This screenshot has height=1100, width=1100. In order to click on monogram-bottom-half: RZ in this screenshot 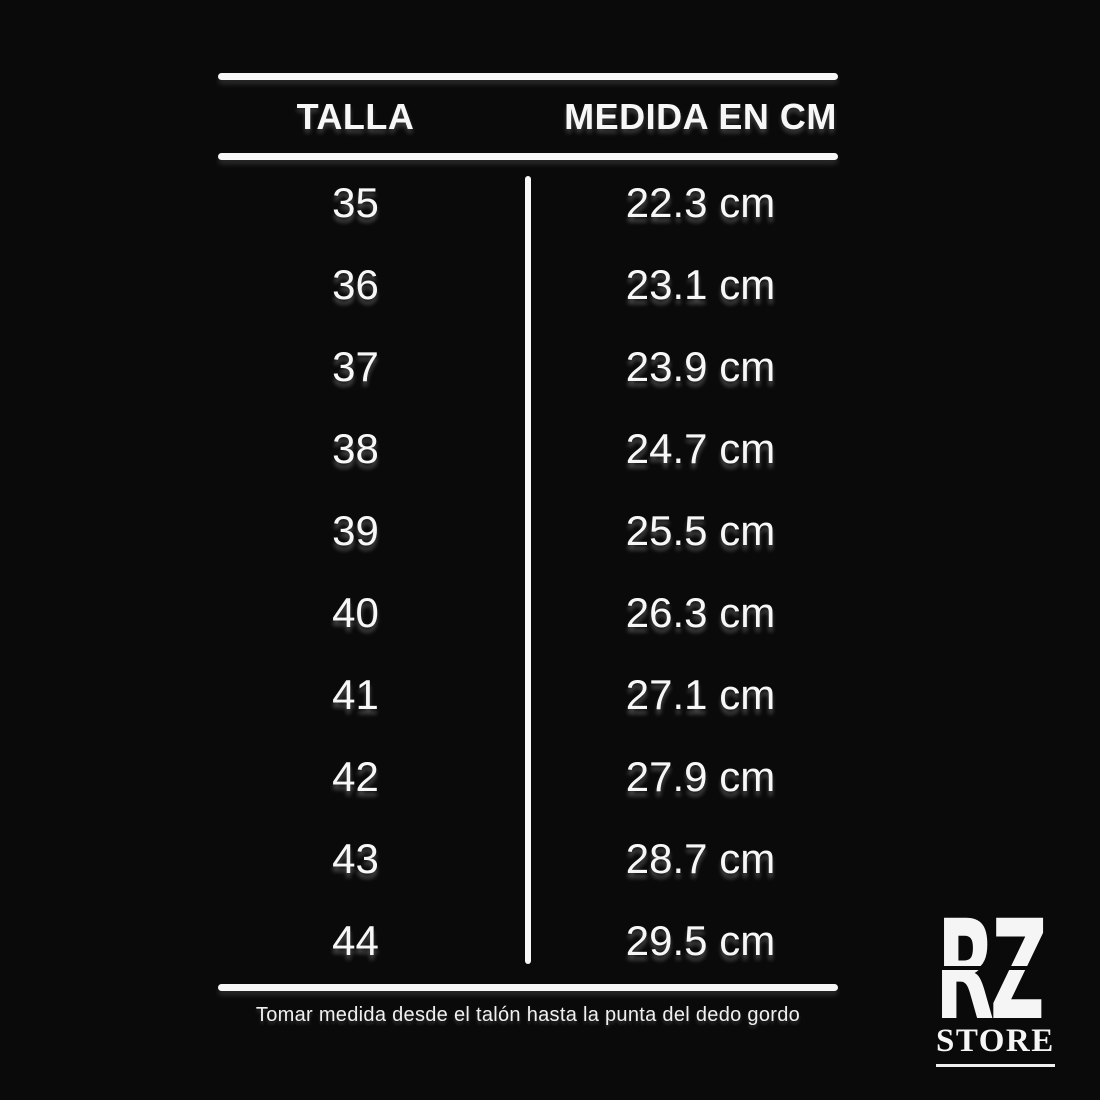, I will do `click(988, 973)`.